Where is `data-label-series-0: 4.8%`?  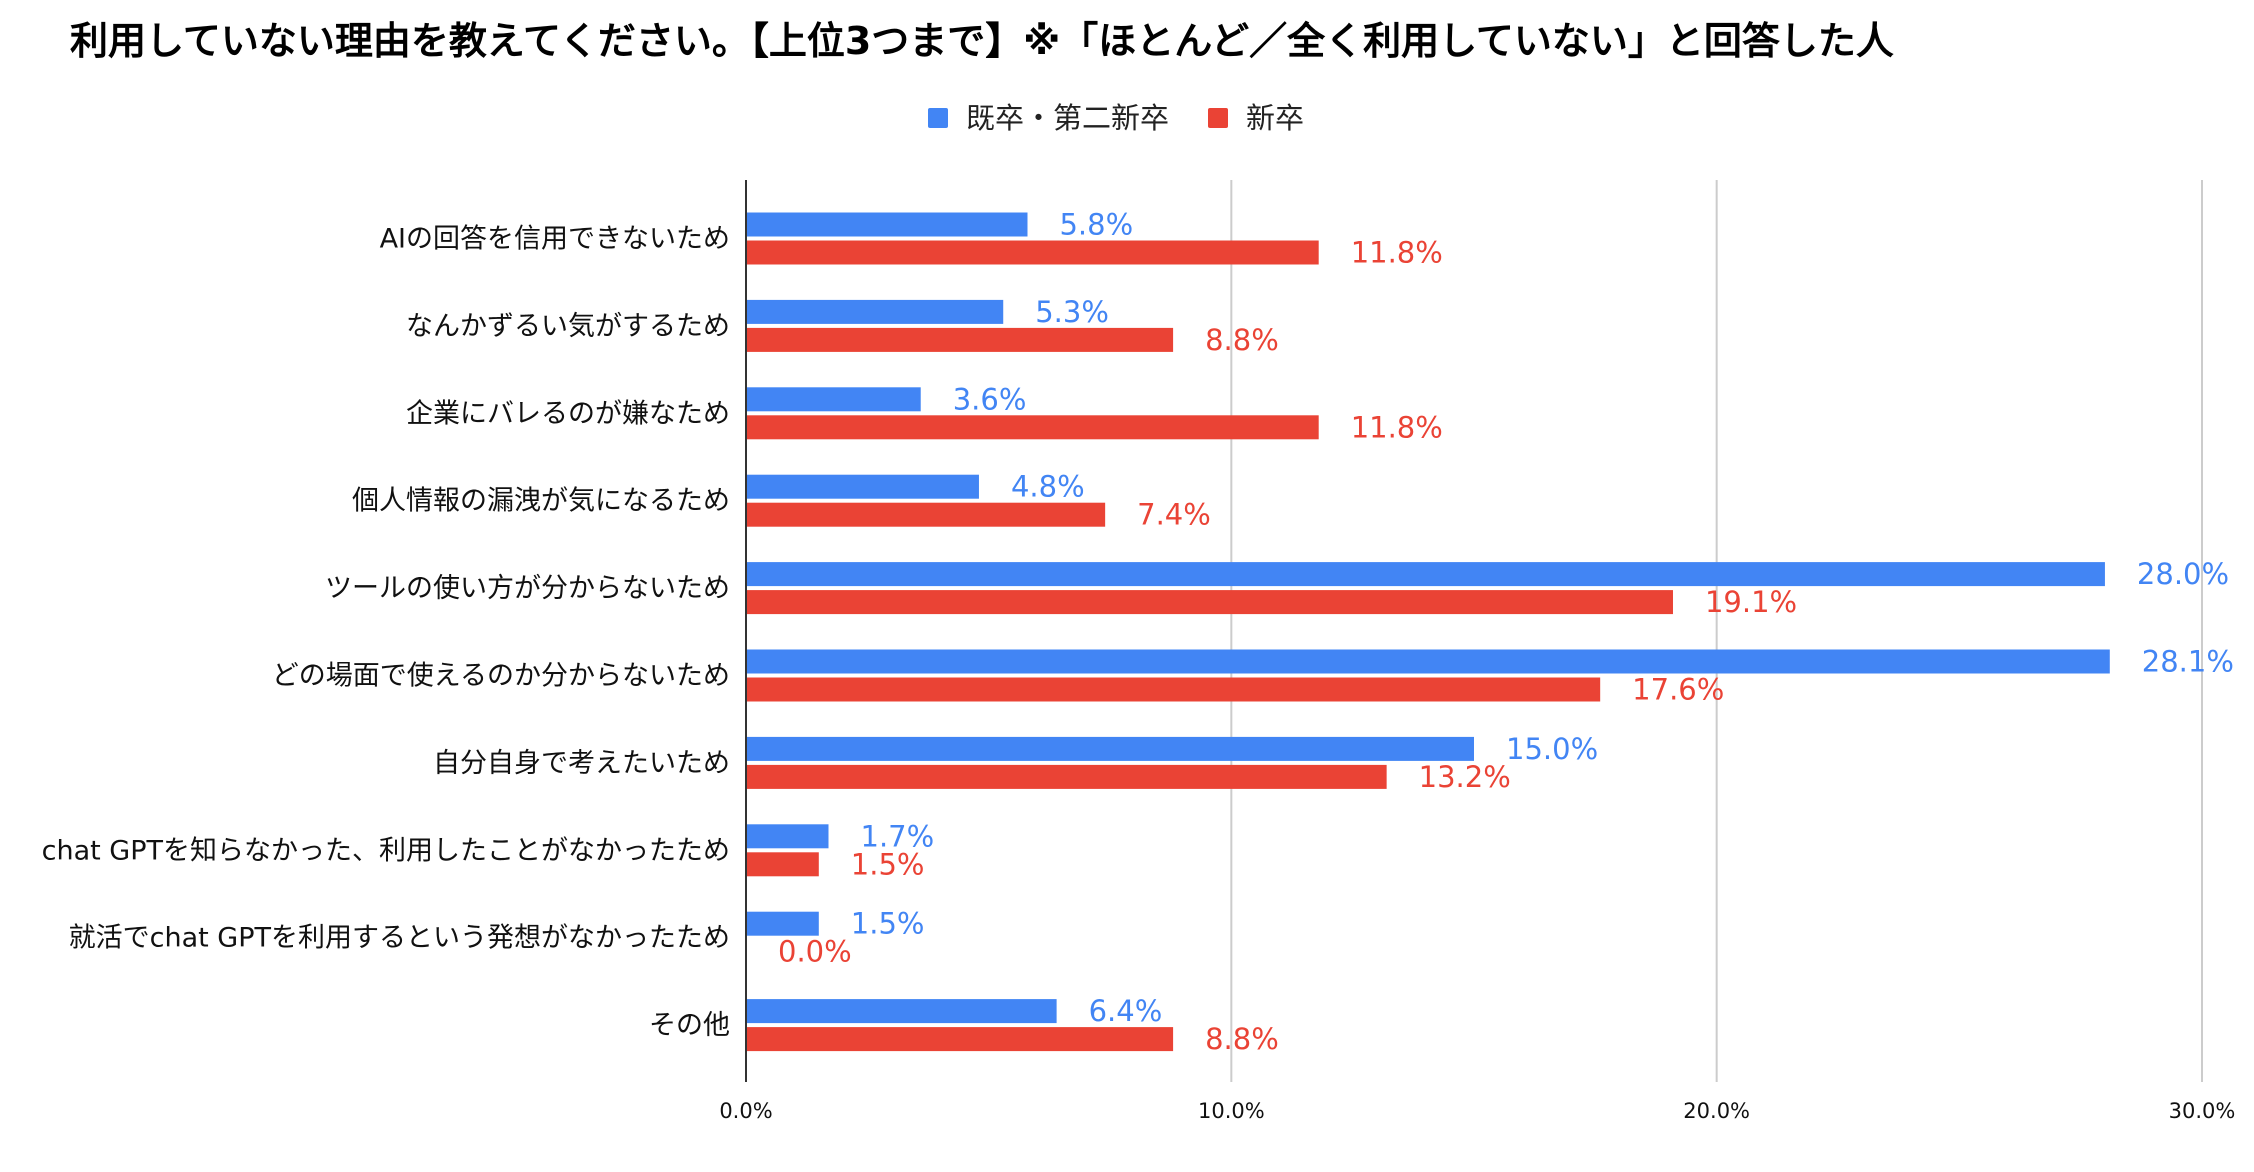
data-label-series-0: 4.8% is located at coordinates (1048, 487).